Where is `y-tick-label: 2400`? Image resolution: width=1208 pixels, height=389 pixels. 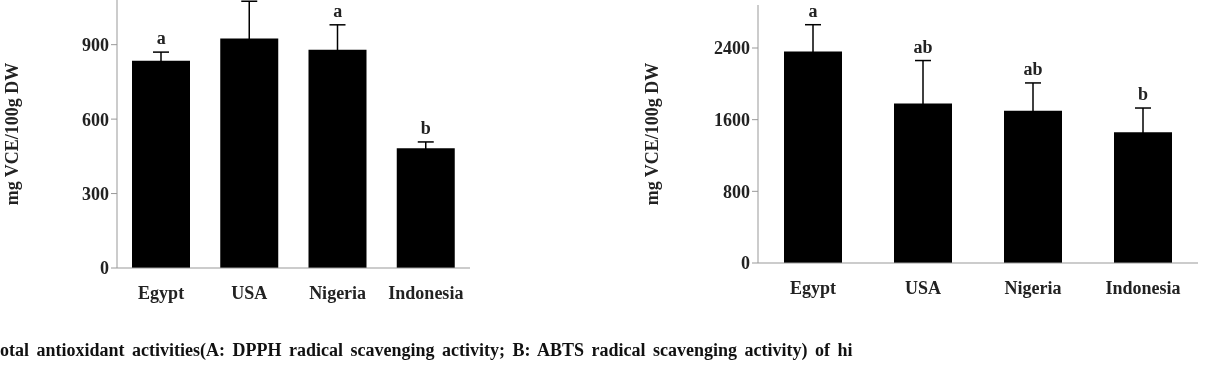 y-tick-label: 2400 is located at coordinates (732, 48).